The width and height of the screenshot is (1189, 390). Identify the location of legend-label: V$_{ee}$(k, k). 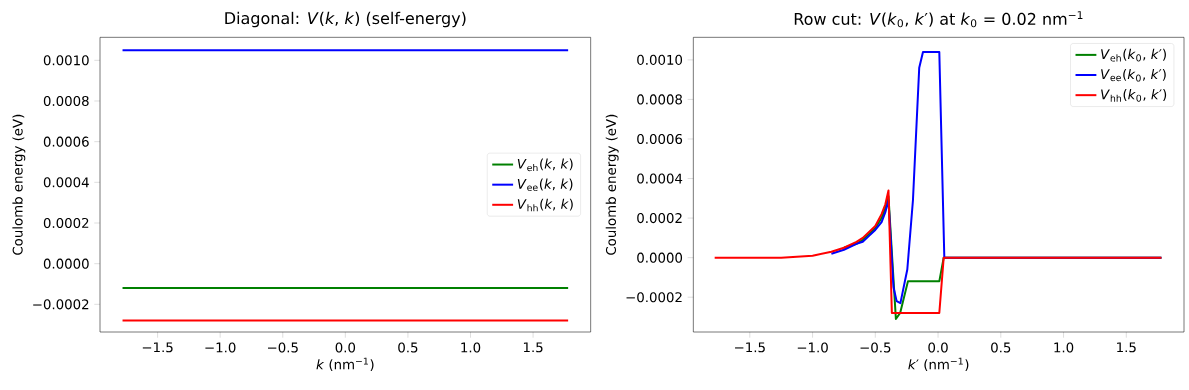
(545, 184).